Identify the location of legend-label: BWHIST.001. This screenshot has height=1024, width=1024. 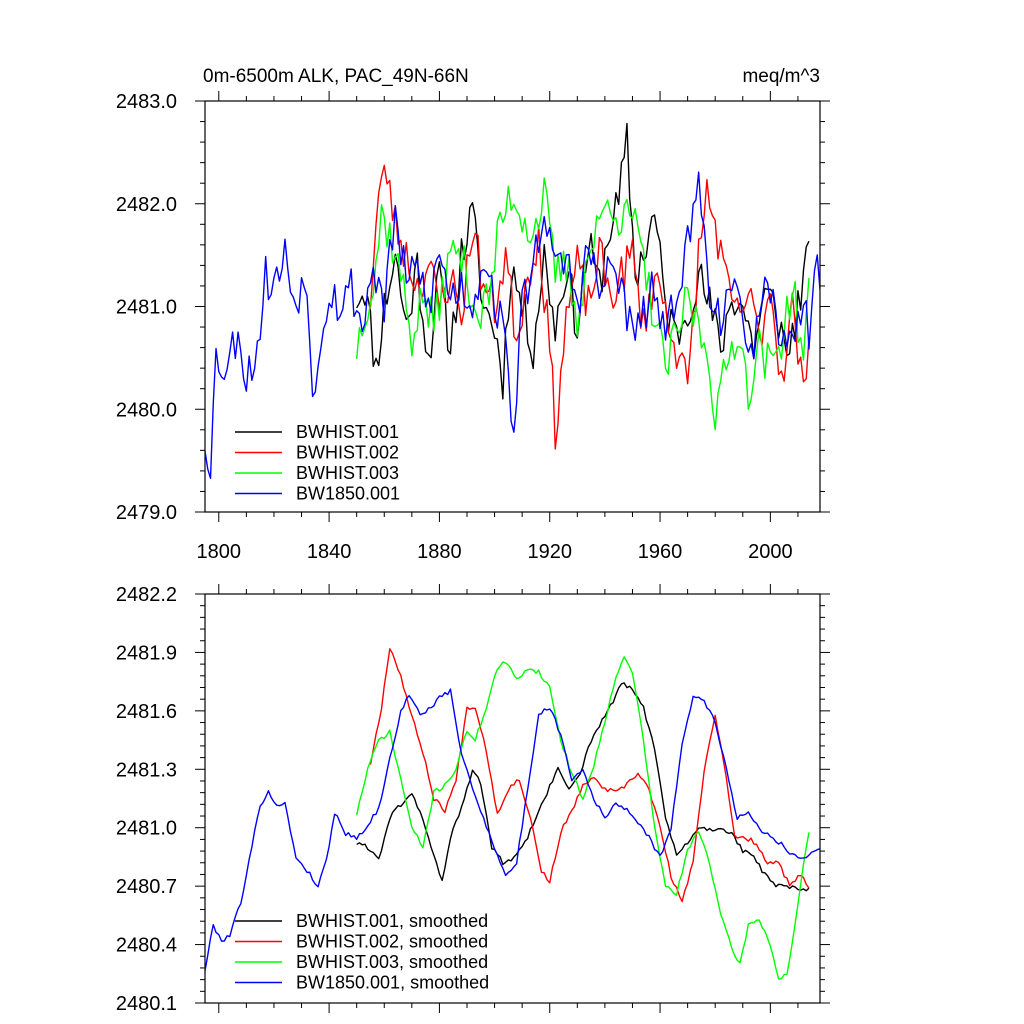
(347, 432).